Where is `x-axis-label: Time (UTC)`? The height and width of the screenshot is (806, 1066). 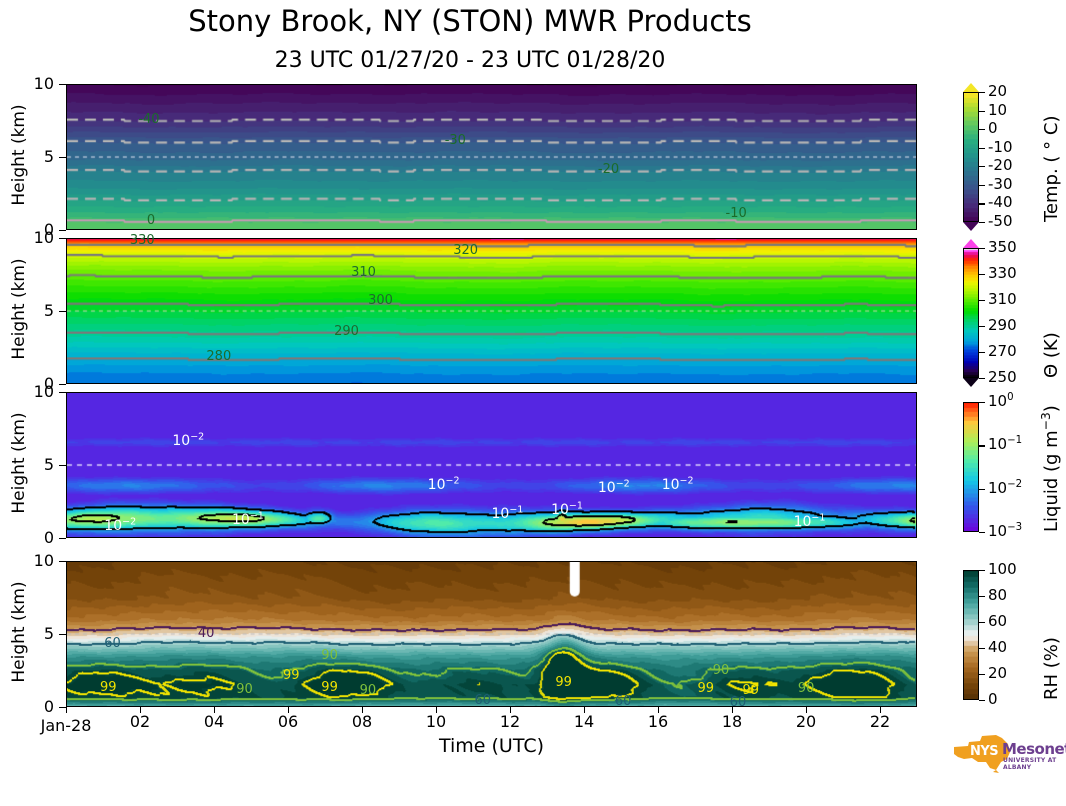
x-axis-label: Time (UTC) is located at coordinates (491, 746).